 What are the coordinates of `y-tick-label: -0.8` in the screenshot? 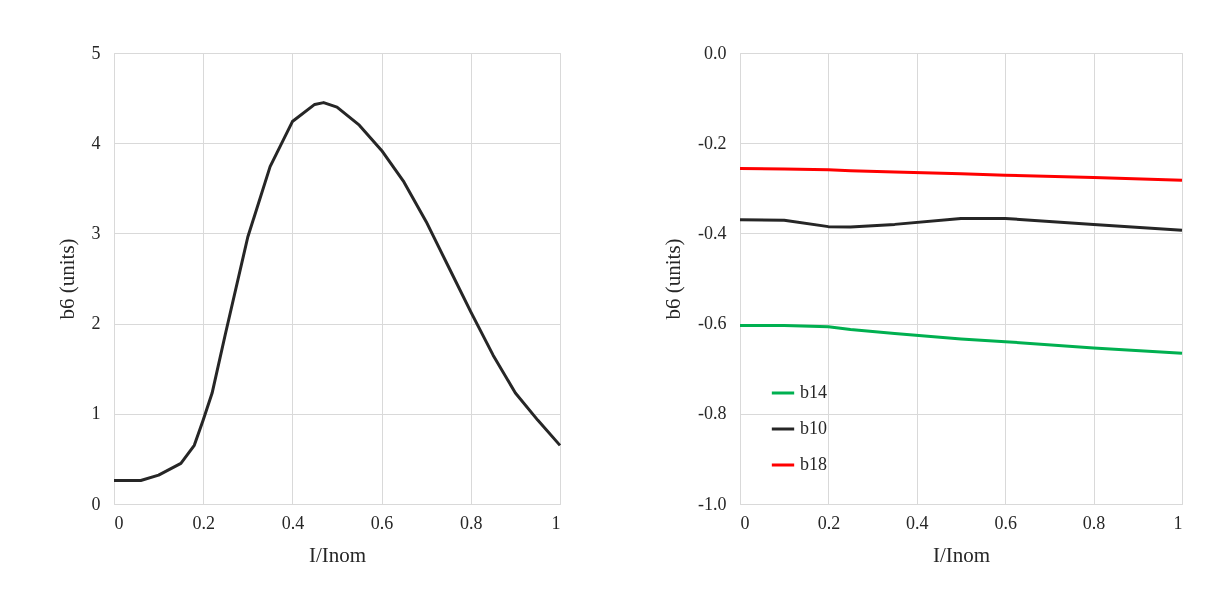 It's located at (712, 413).